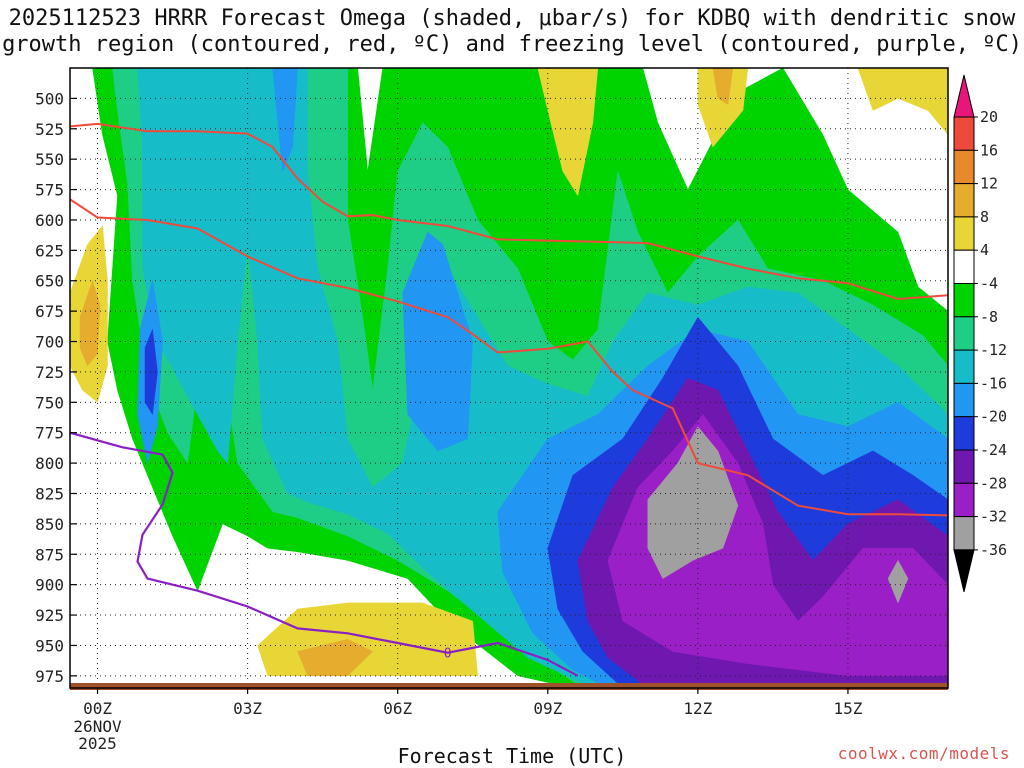 The image size is (1024, 768). I want to click on colorbar-min-arrow, so click(964, 571).